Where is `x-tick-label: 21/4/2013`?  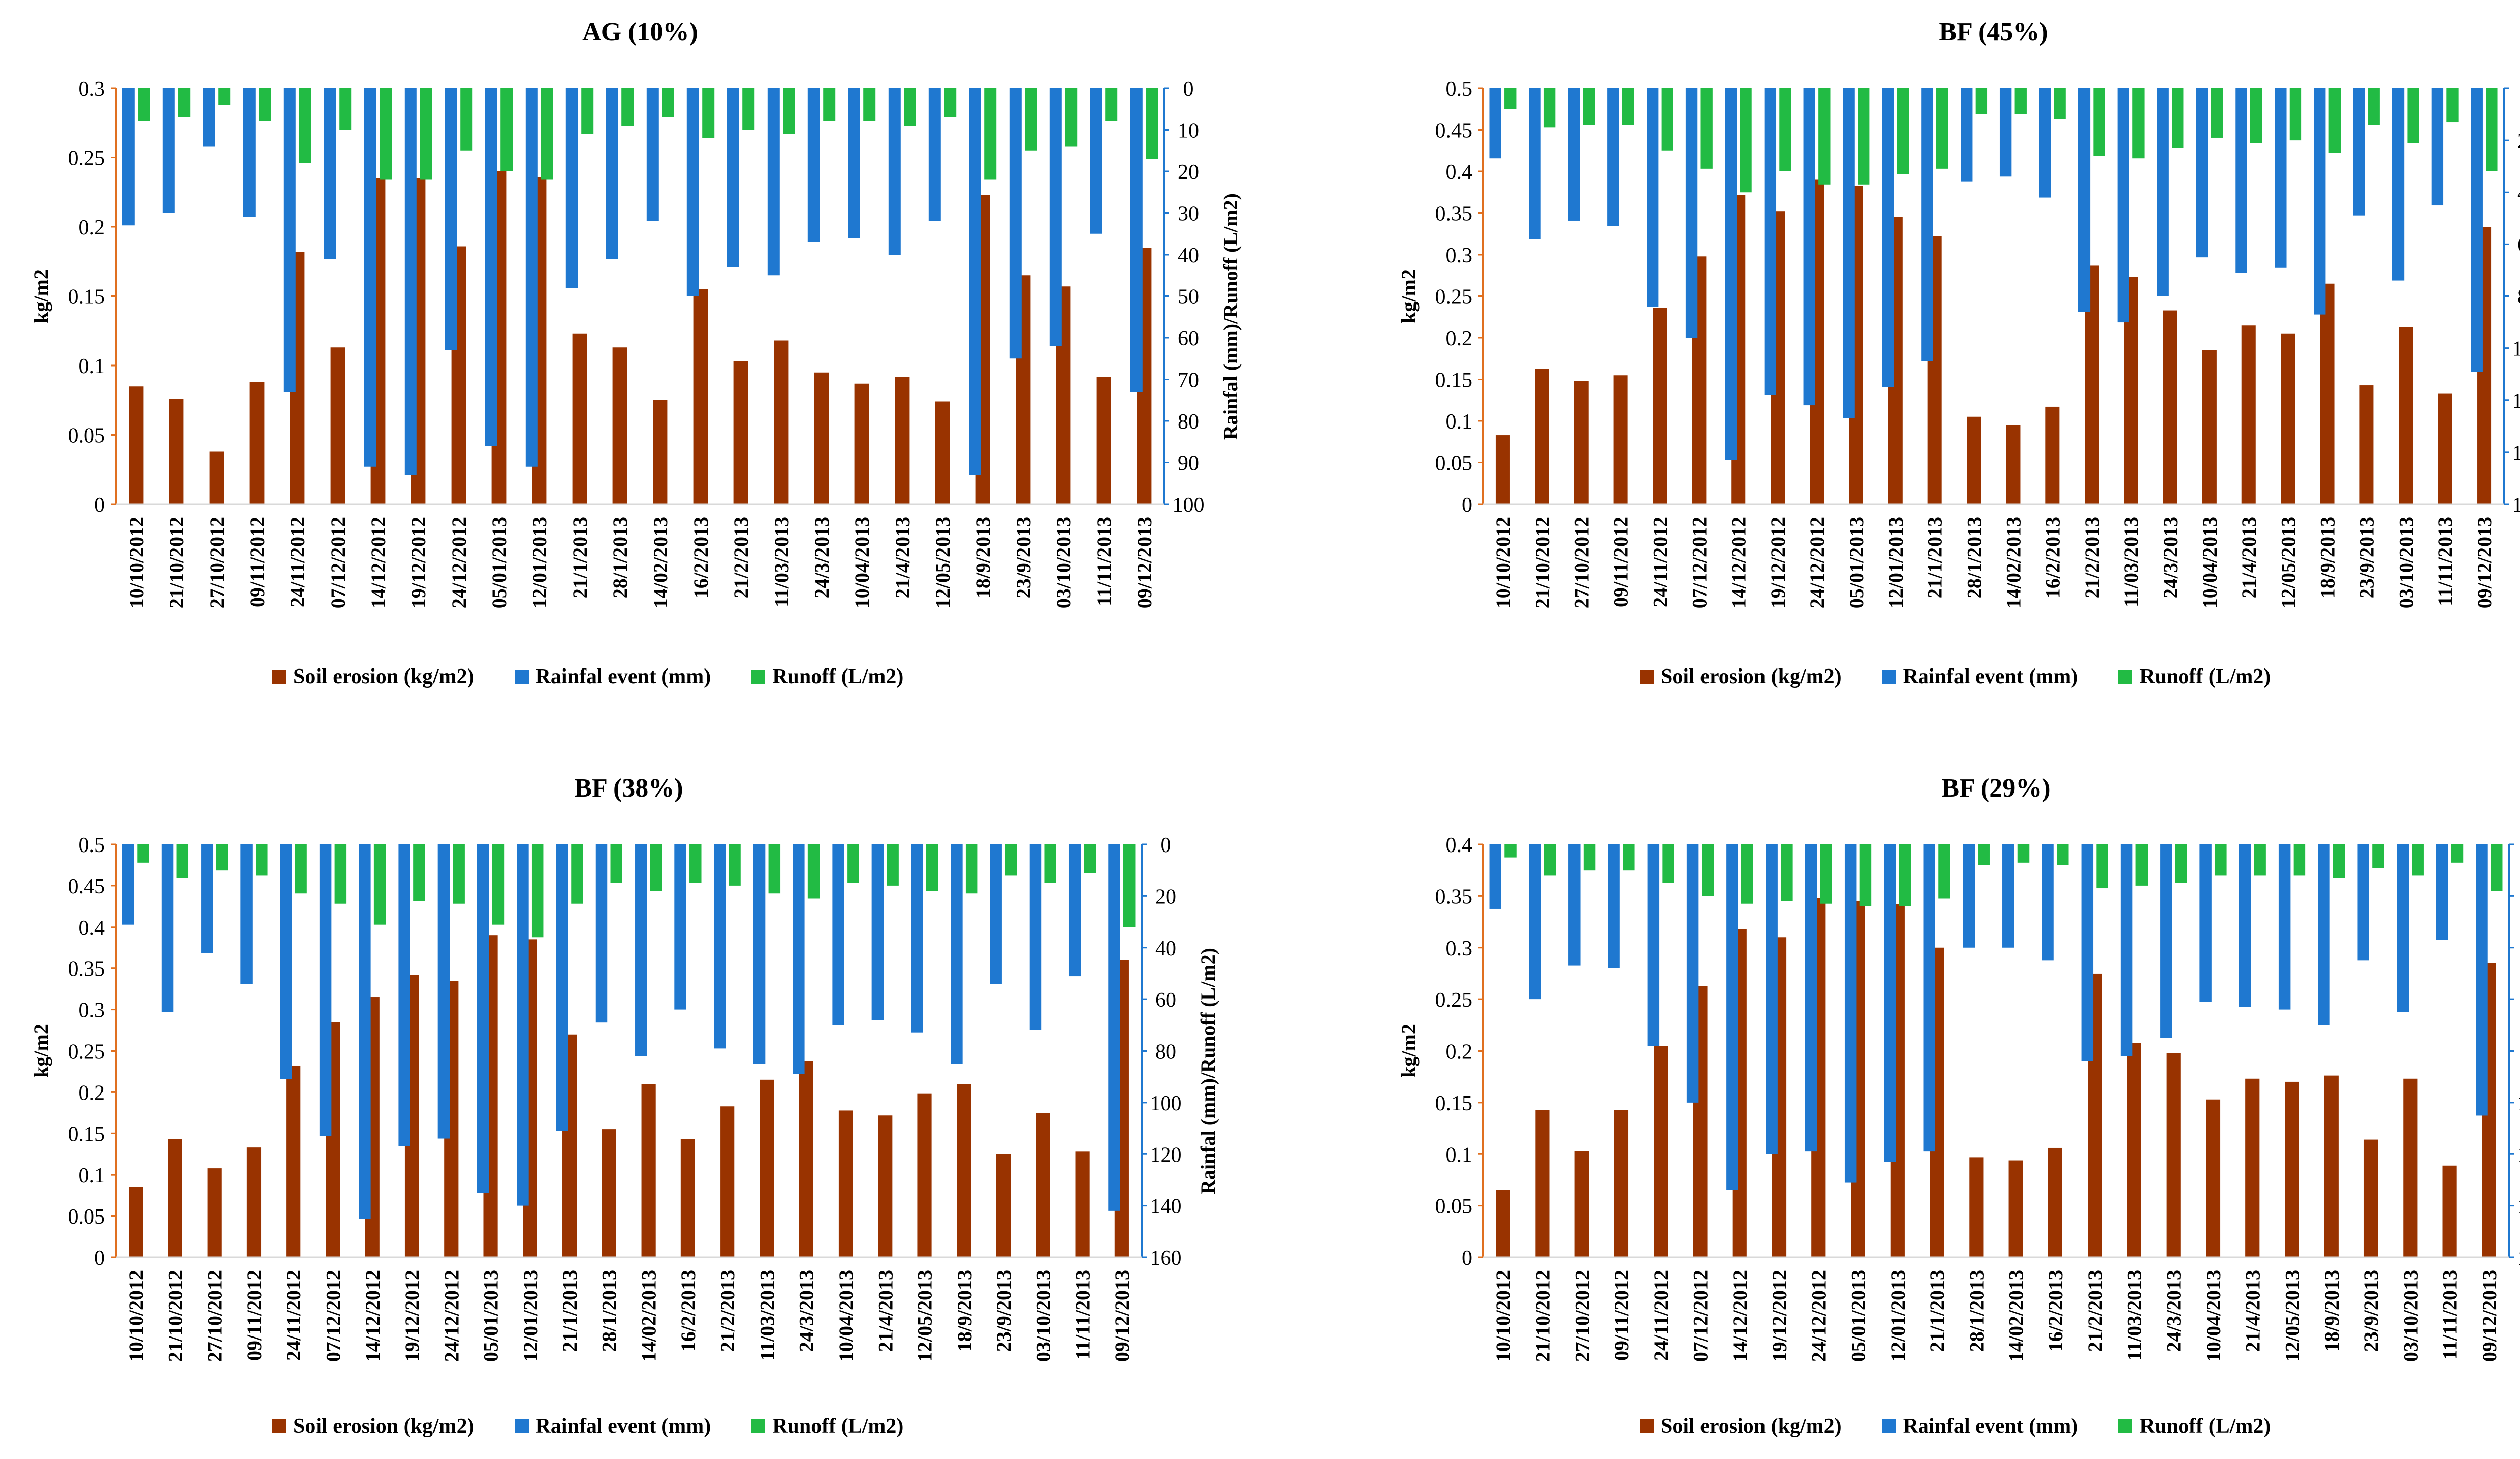 x-tick-label: 21/4/2013 is located at coordinates (902, 557).